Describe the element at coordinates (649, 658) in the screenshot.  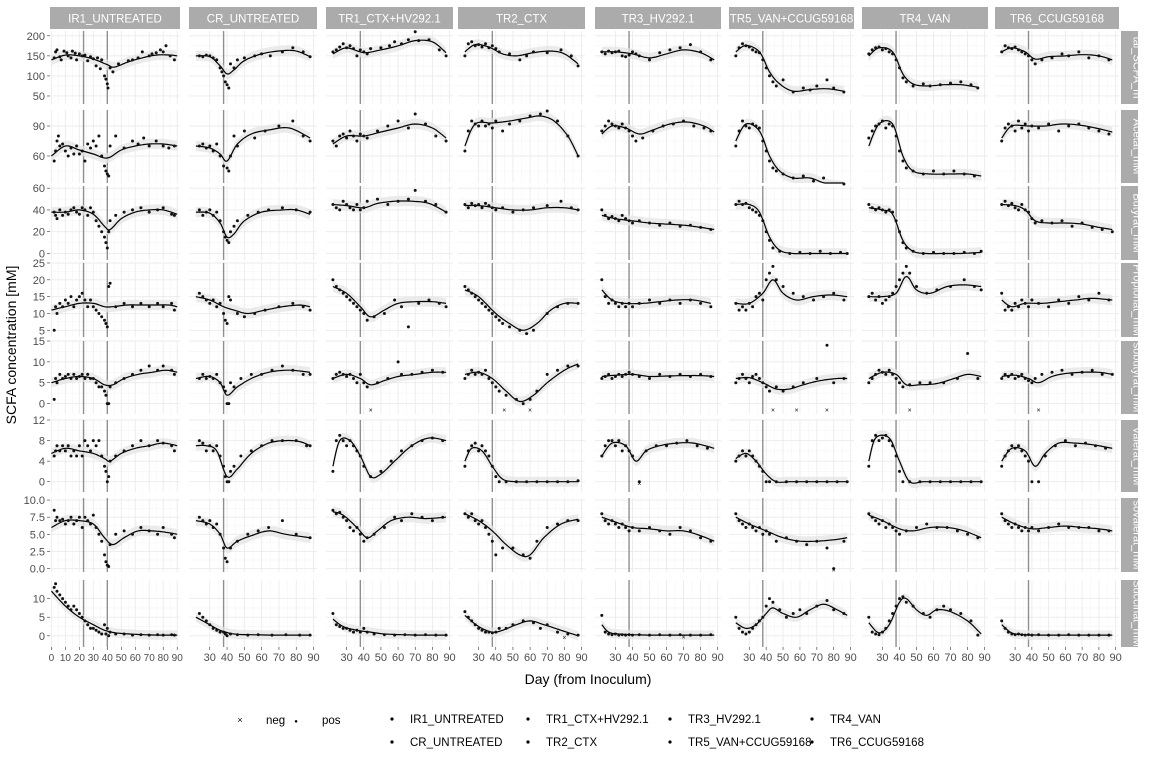
I see `x-tick-label: 50` at that location.